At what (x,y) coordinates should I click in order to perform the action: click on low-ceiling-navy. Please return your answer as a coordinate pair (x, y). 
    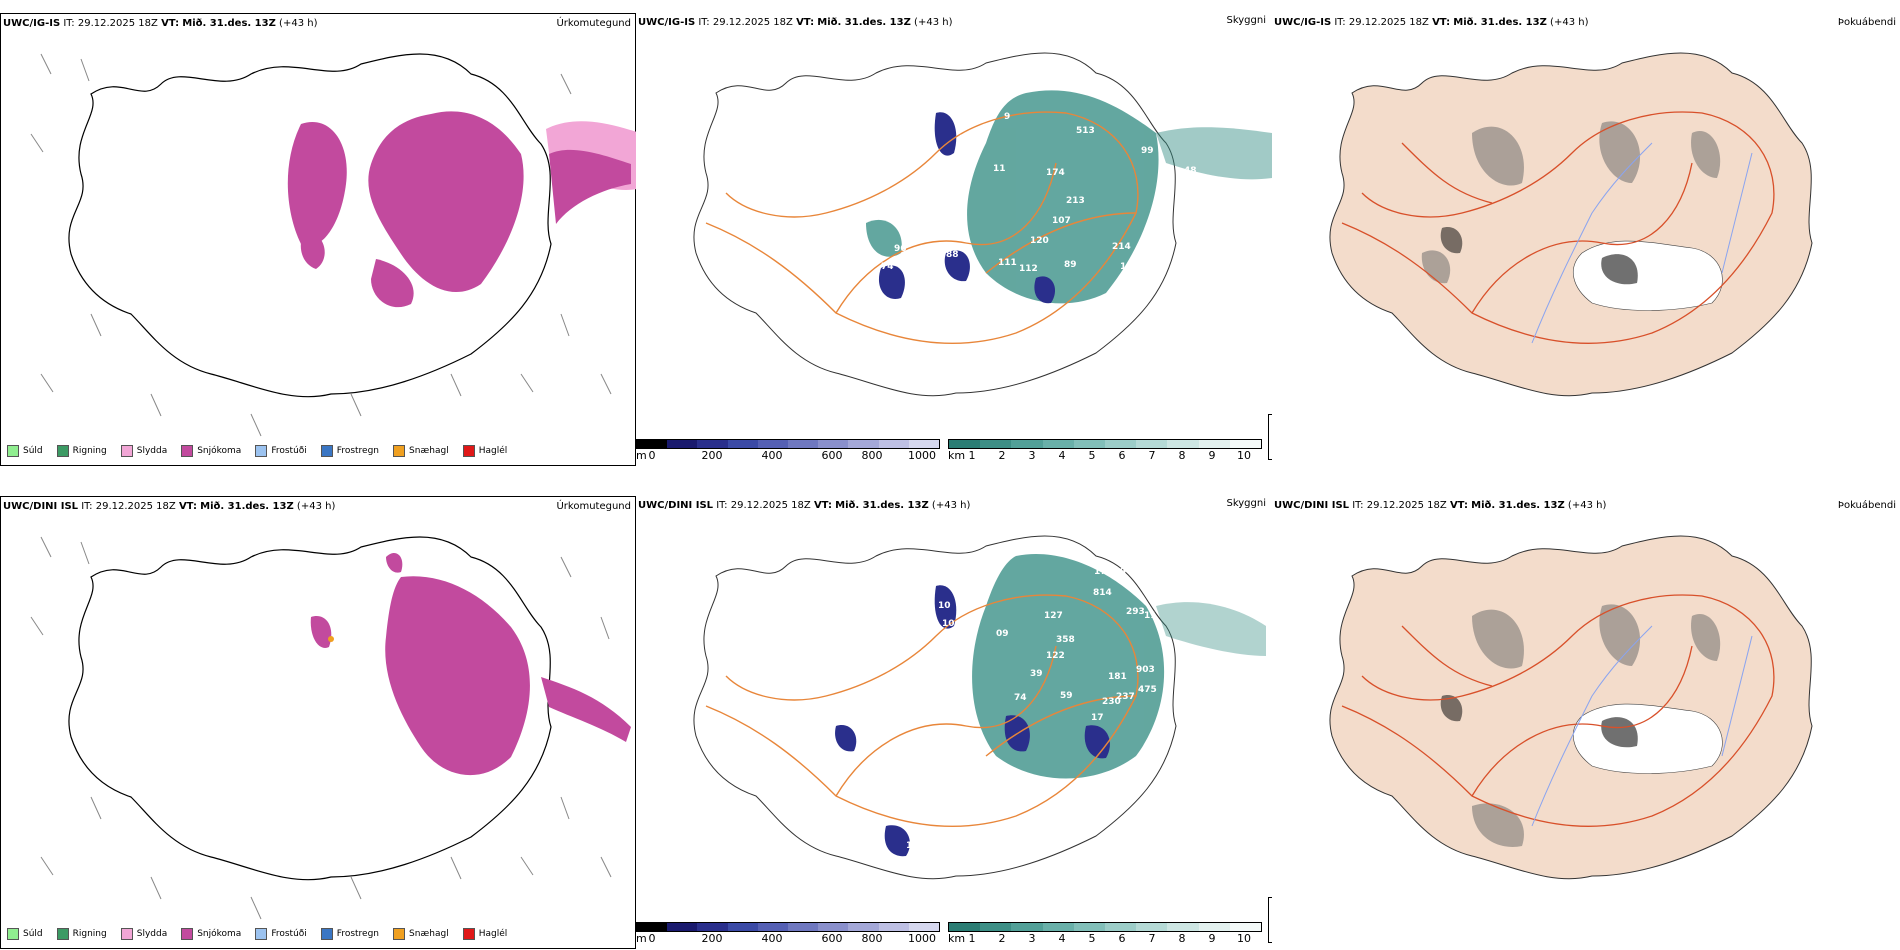
    Looking at the image, I should click on (967, 208).